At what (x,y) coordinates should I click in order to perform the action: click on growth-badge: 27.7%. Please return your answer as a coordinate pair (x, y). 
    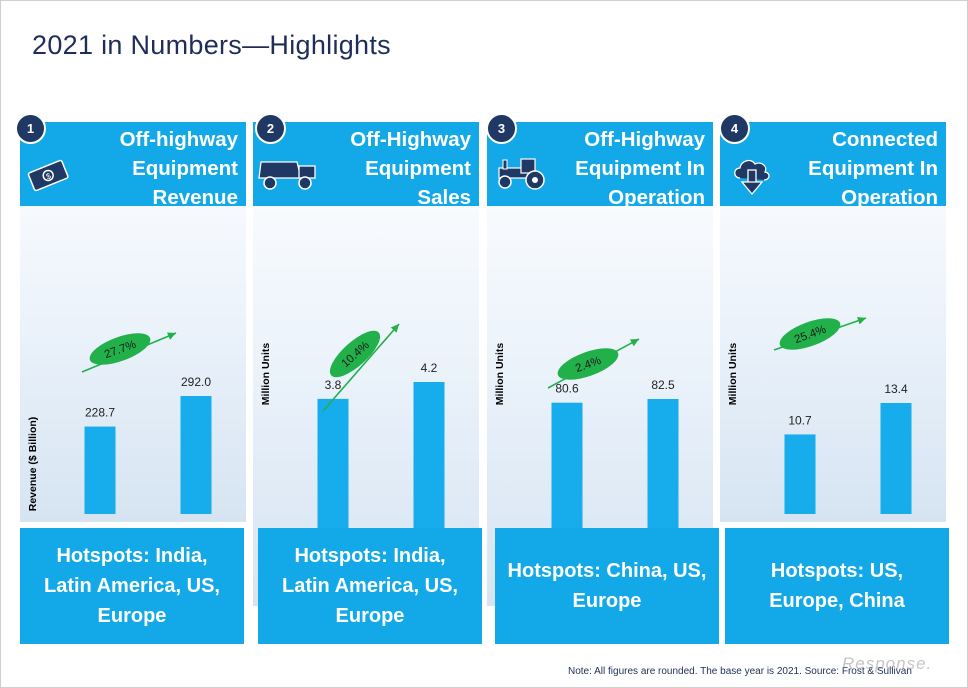
    Looking at the image, I should click on (120, 349).